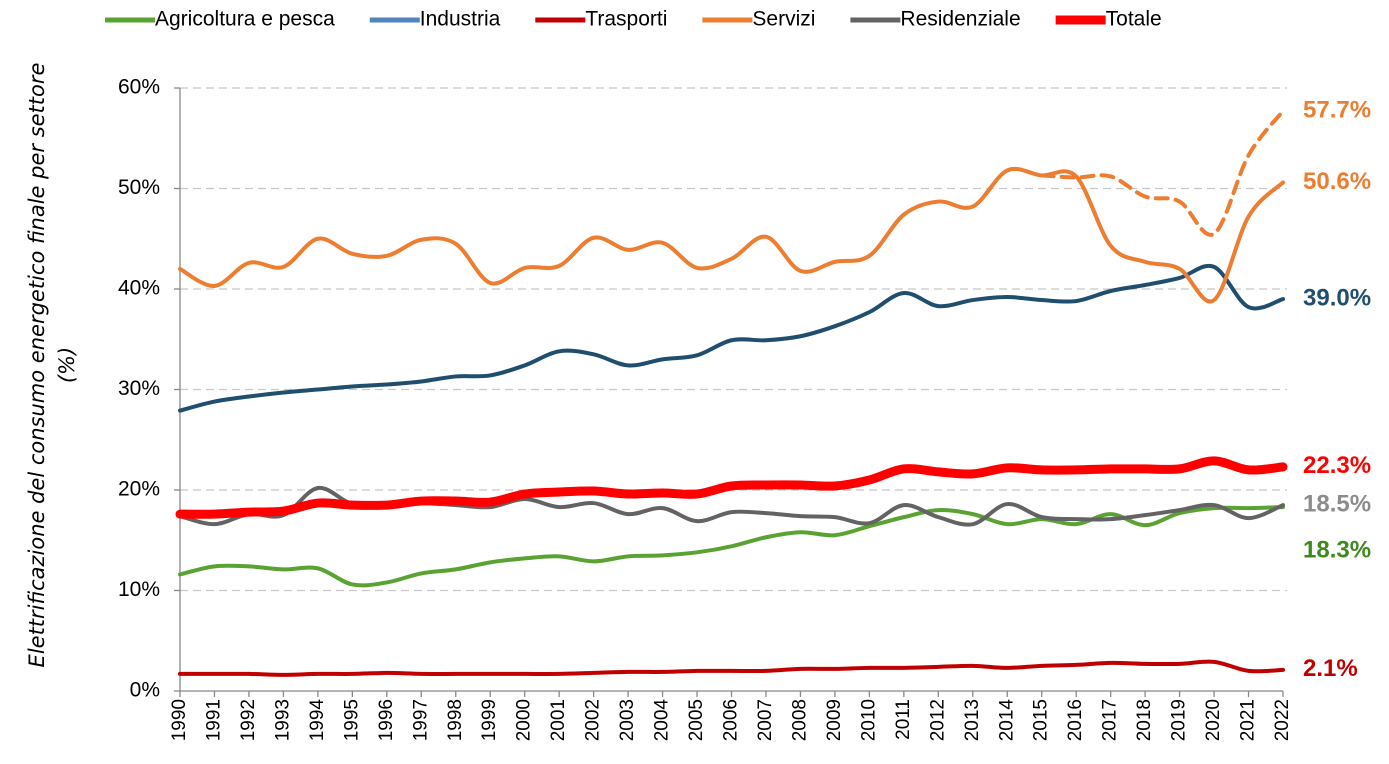 The width and height of the screenshot is (1389, 764). I want to click on x-tick-label: 1993, so click(282, 720).